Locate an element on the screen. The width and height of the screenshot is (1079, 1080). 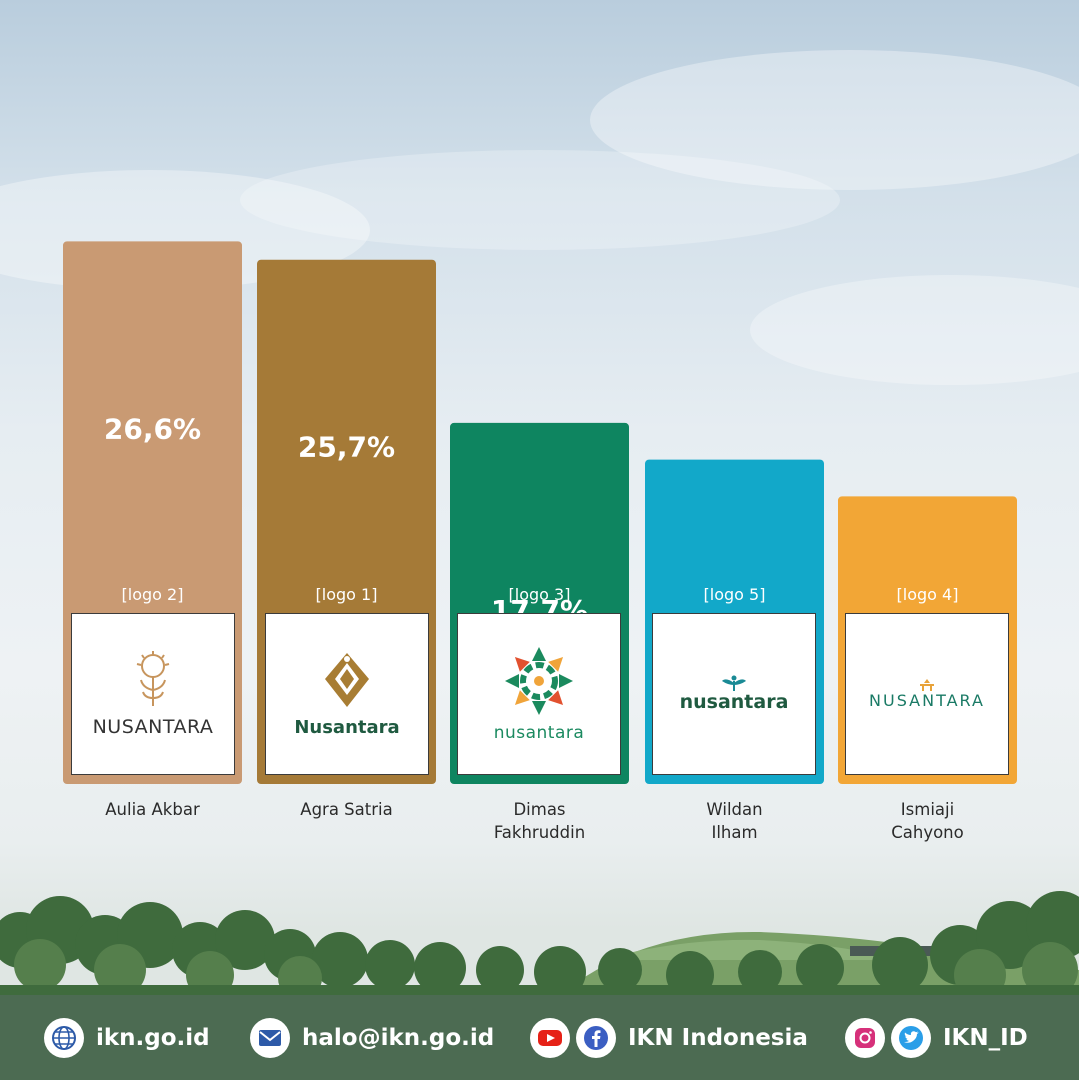
instagram-icon is located at coordinates (865, 1037).